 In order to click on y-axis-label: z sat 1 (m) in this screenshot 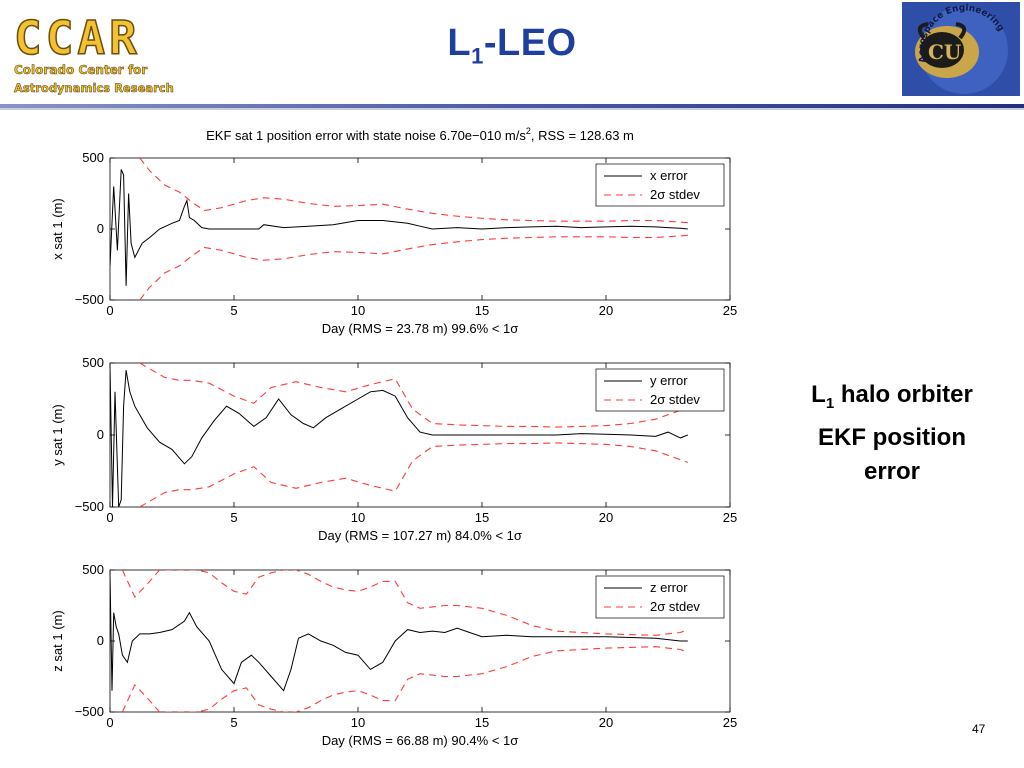, I will do `click(57, 640)`.